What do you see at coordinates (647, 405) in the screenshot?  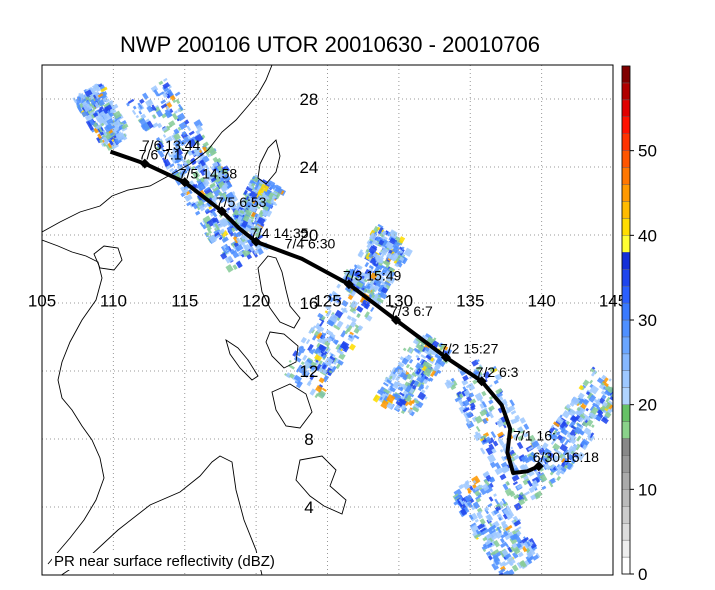 I see `colorbar-tick-label: 20` at bounding box center [647, 405].